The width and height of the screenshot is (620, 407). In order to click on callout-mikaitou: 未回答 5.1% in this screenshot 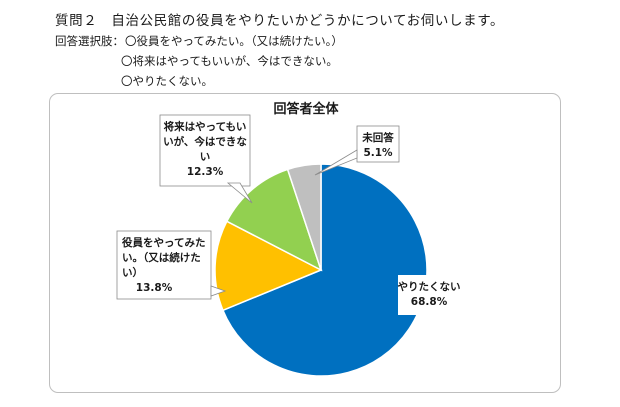, I will do `click(357, 150)`.